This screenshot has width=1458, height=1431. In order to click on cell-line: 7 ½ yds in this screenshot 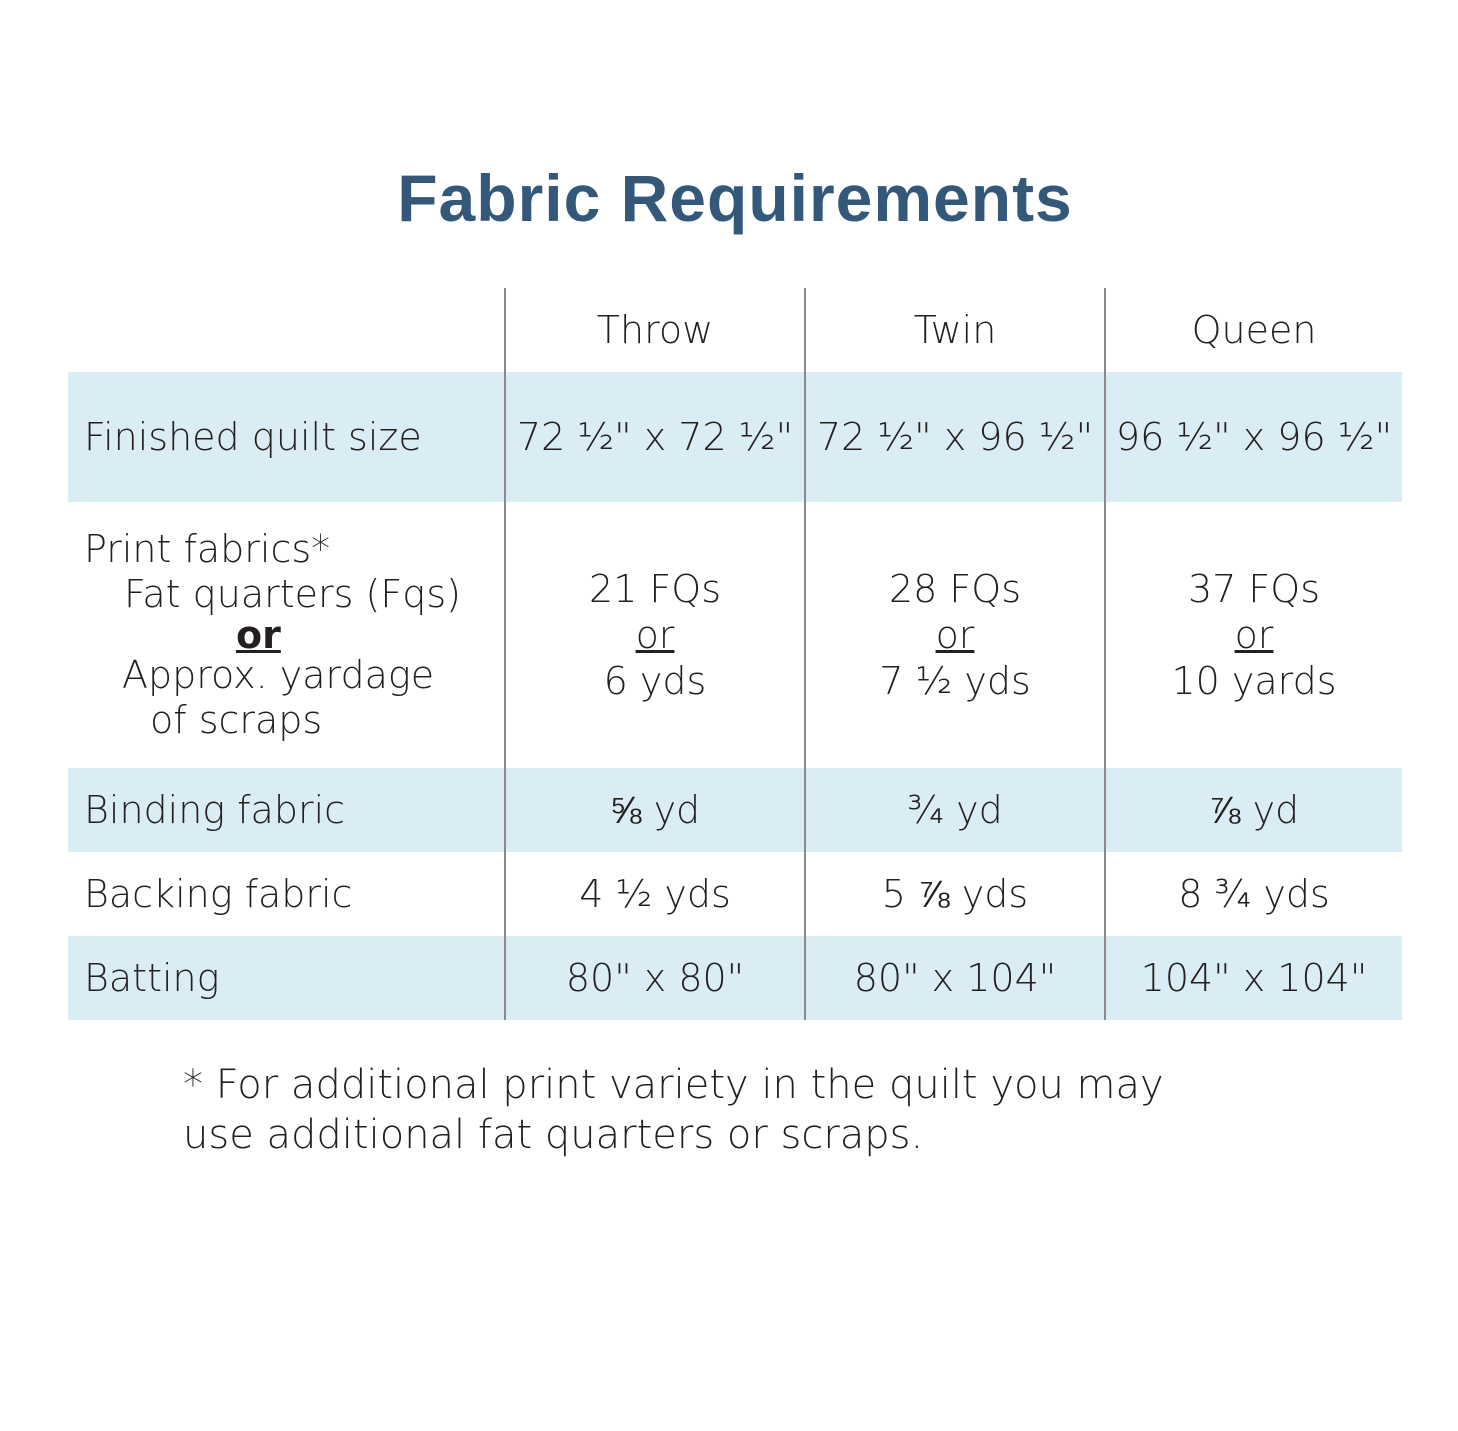, I will do `click(955, 681)`.